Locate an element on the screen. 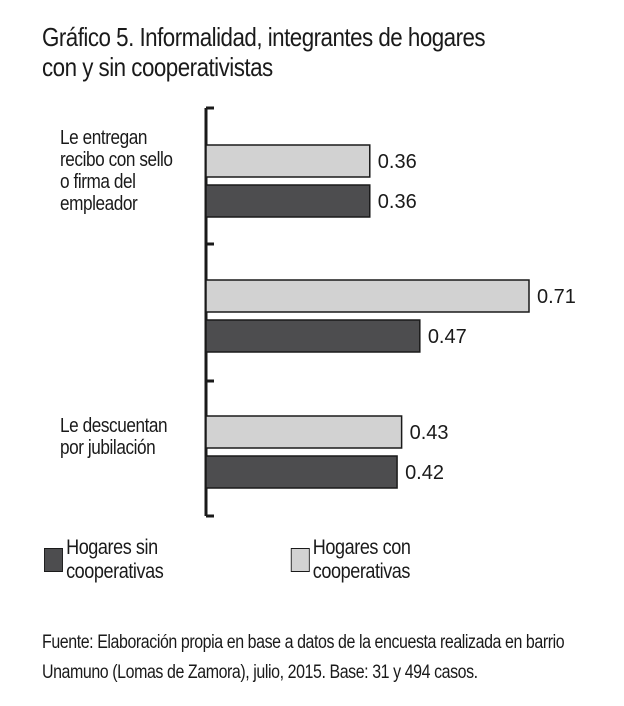 The image size is (624, 706). legend-label-con-cooperativas: Hogares con cooperativas is located at coordinates (361, 559).